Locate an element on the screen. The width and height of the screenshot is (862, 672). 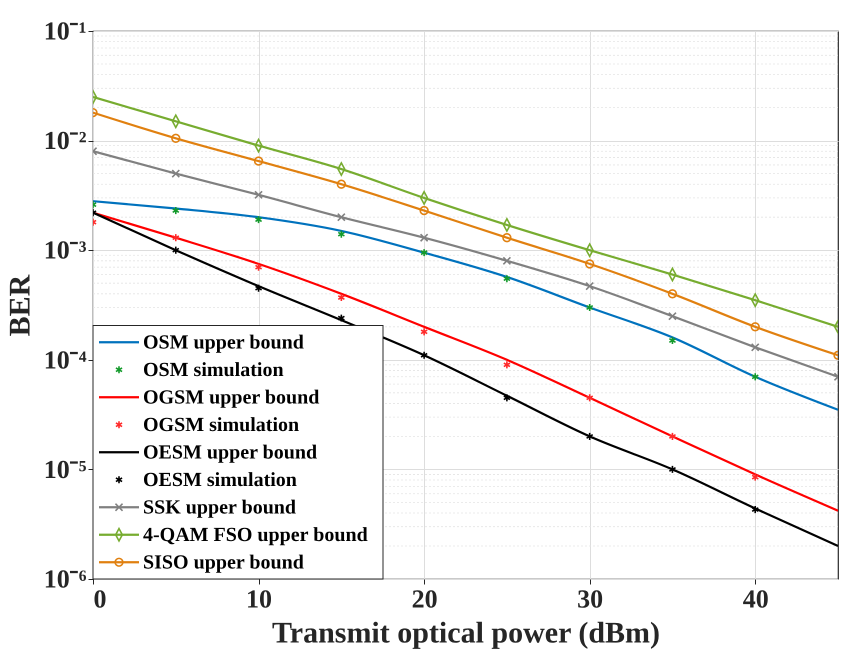
legend-label: OSM upper bound is located at coordinates (223, 342).